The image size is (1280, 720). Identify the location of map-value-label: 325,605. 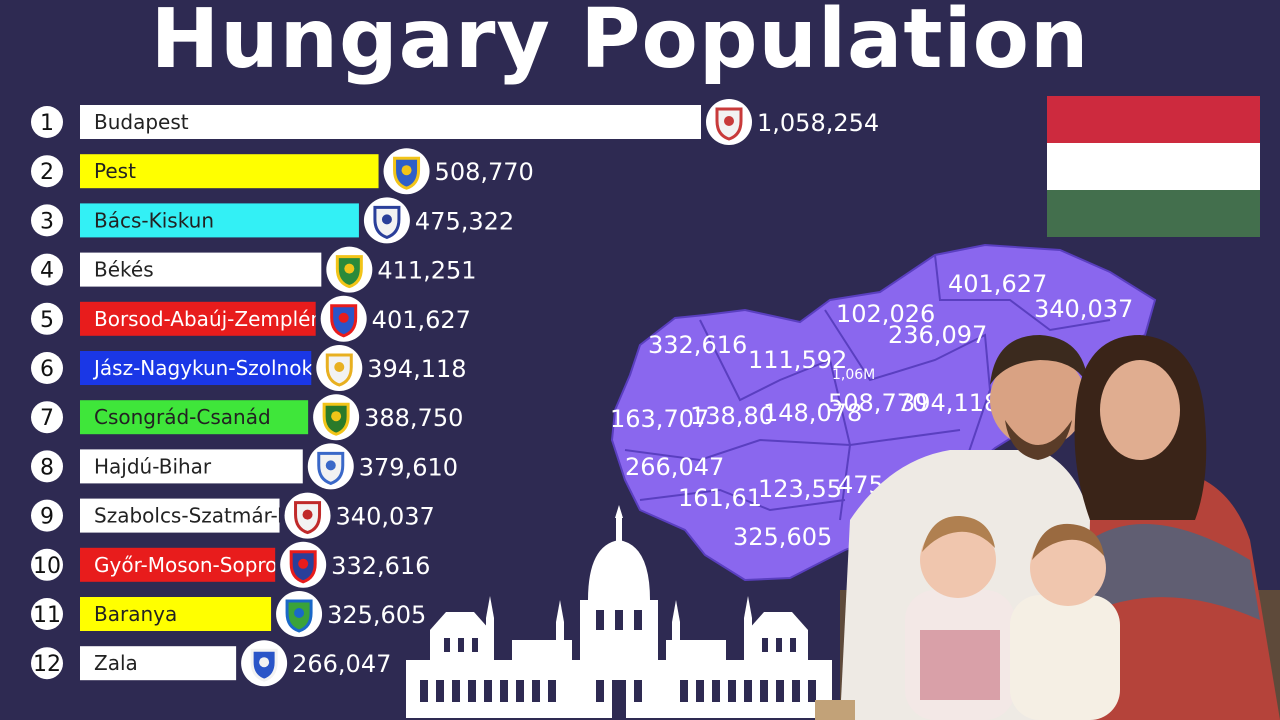
(782, 537).